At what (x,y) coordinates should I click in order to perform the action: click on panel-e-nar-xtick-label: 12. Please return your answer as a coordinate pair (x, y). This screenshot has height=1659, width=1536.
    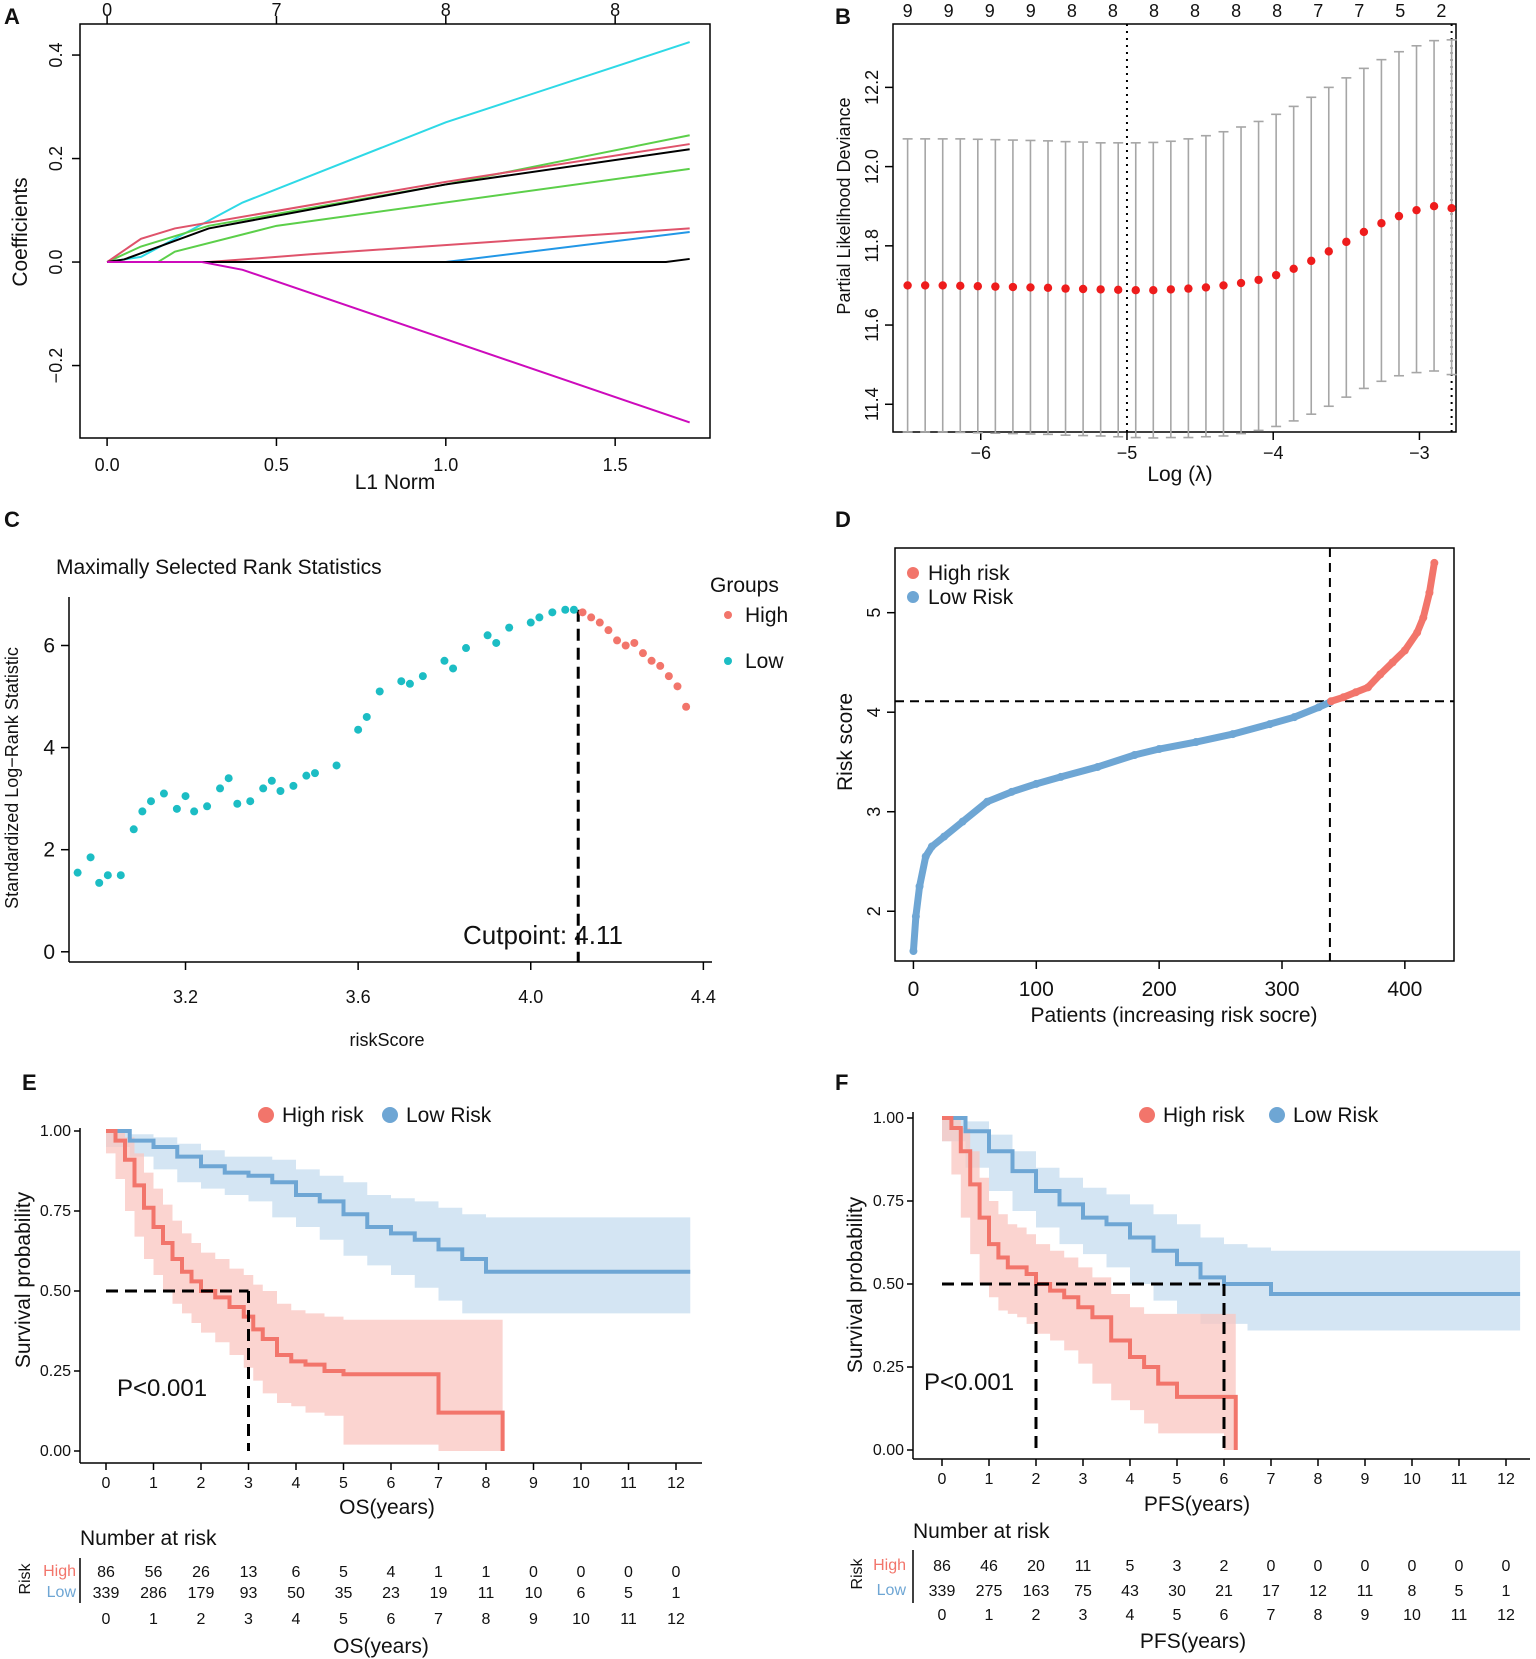
    Looking at the image, I should click on (676, 1619).